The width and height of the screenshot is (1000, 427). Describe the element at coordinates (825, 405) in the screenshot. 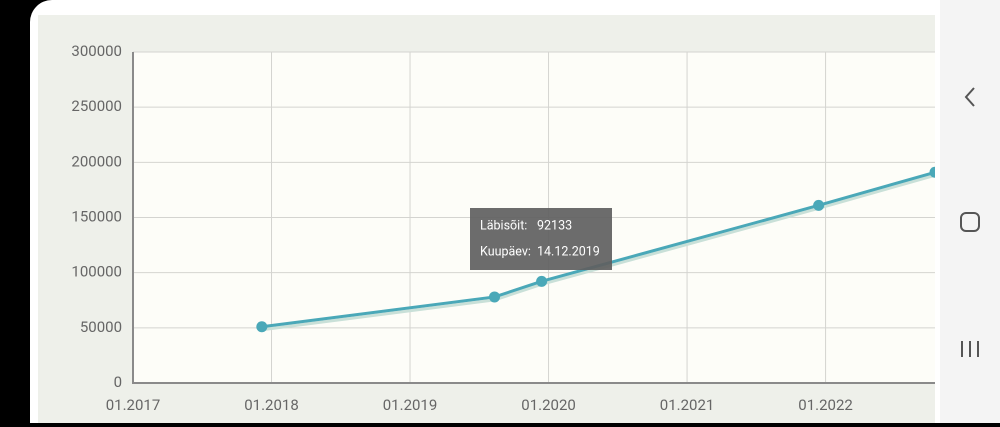

I see `x-tick-label: 01.2022` at that location.